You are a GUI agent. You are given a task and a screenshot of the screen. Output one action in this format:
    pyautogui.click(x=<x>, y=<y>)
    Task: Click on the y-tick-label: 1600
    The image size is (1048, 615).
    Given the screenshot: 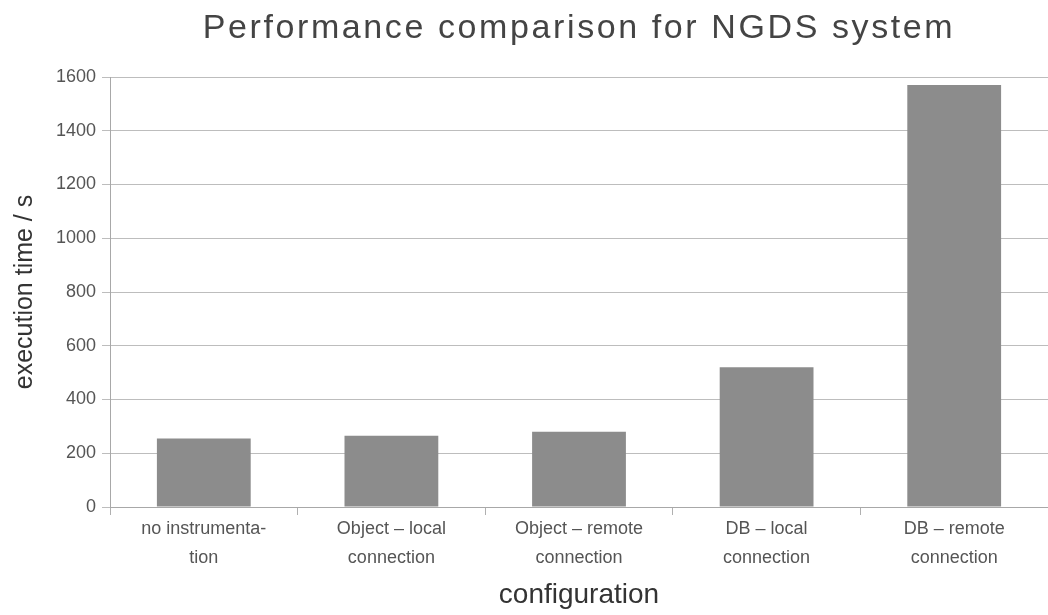 What is the action you would take?
    pyautogui.click(x=75, y=75)
    